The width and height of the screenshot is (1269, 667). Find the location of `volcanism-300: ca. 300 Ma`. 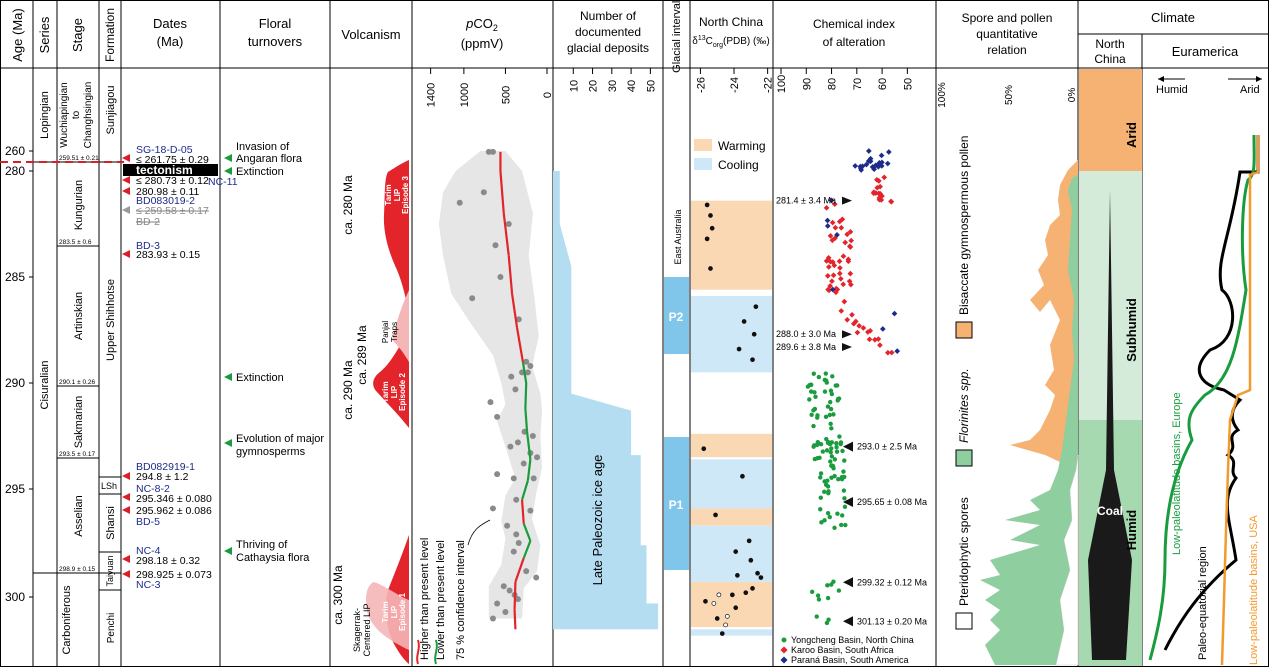

volcanism-300: ca. 300 Ma is located at coordinates (338, 595).